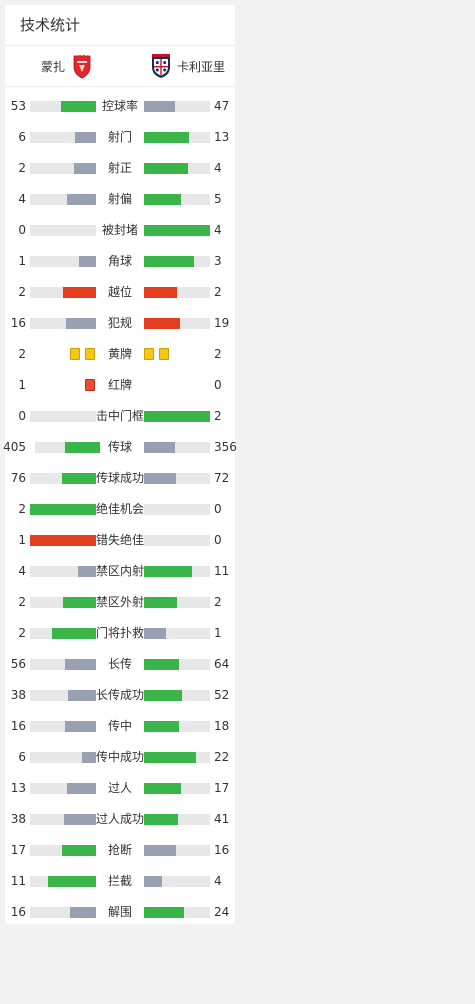  I want to click on home-value: 6, so click(22, 137).